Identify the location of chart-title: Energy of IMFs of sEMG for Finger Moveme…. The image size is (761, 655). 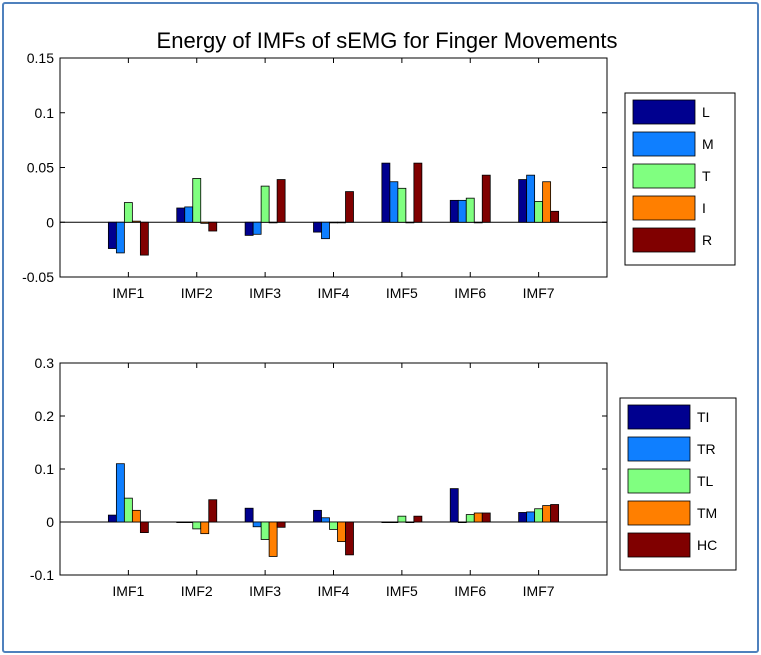
(387, 40).